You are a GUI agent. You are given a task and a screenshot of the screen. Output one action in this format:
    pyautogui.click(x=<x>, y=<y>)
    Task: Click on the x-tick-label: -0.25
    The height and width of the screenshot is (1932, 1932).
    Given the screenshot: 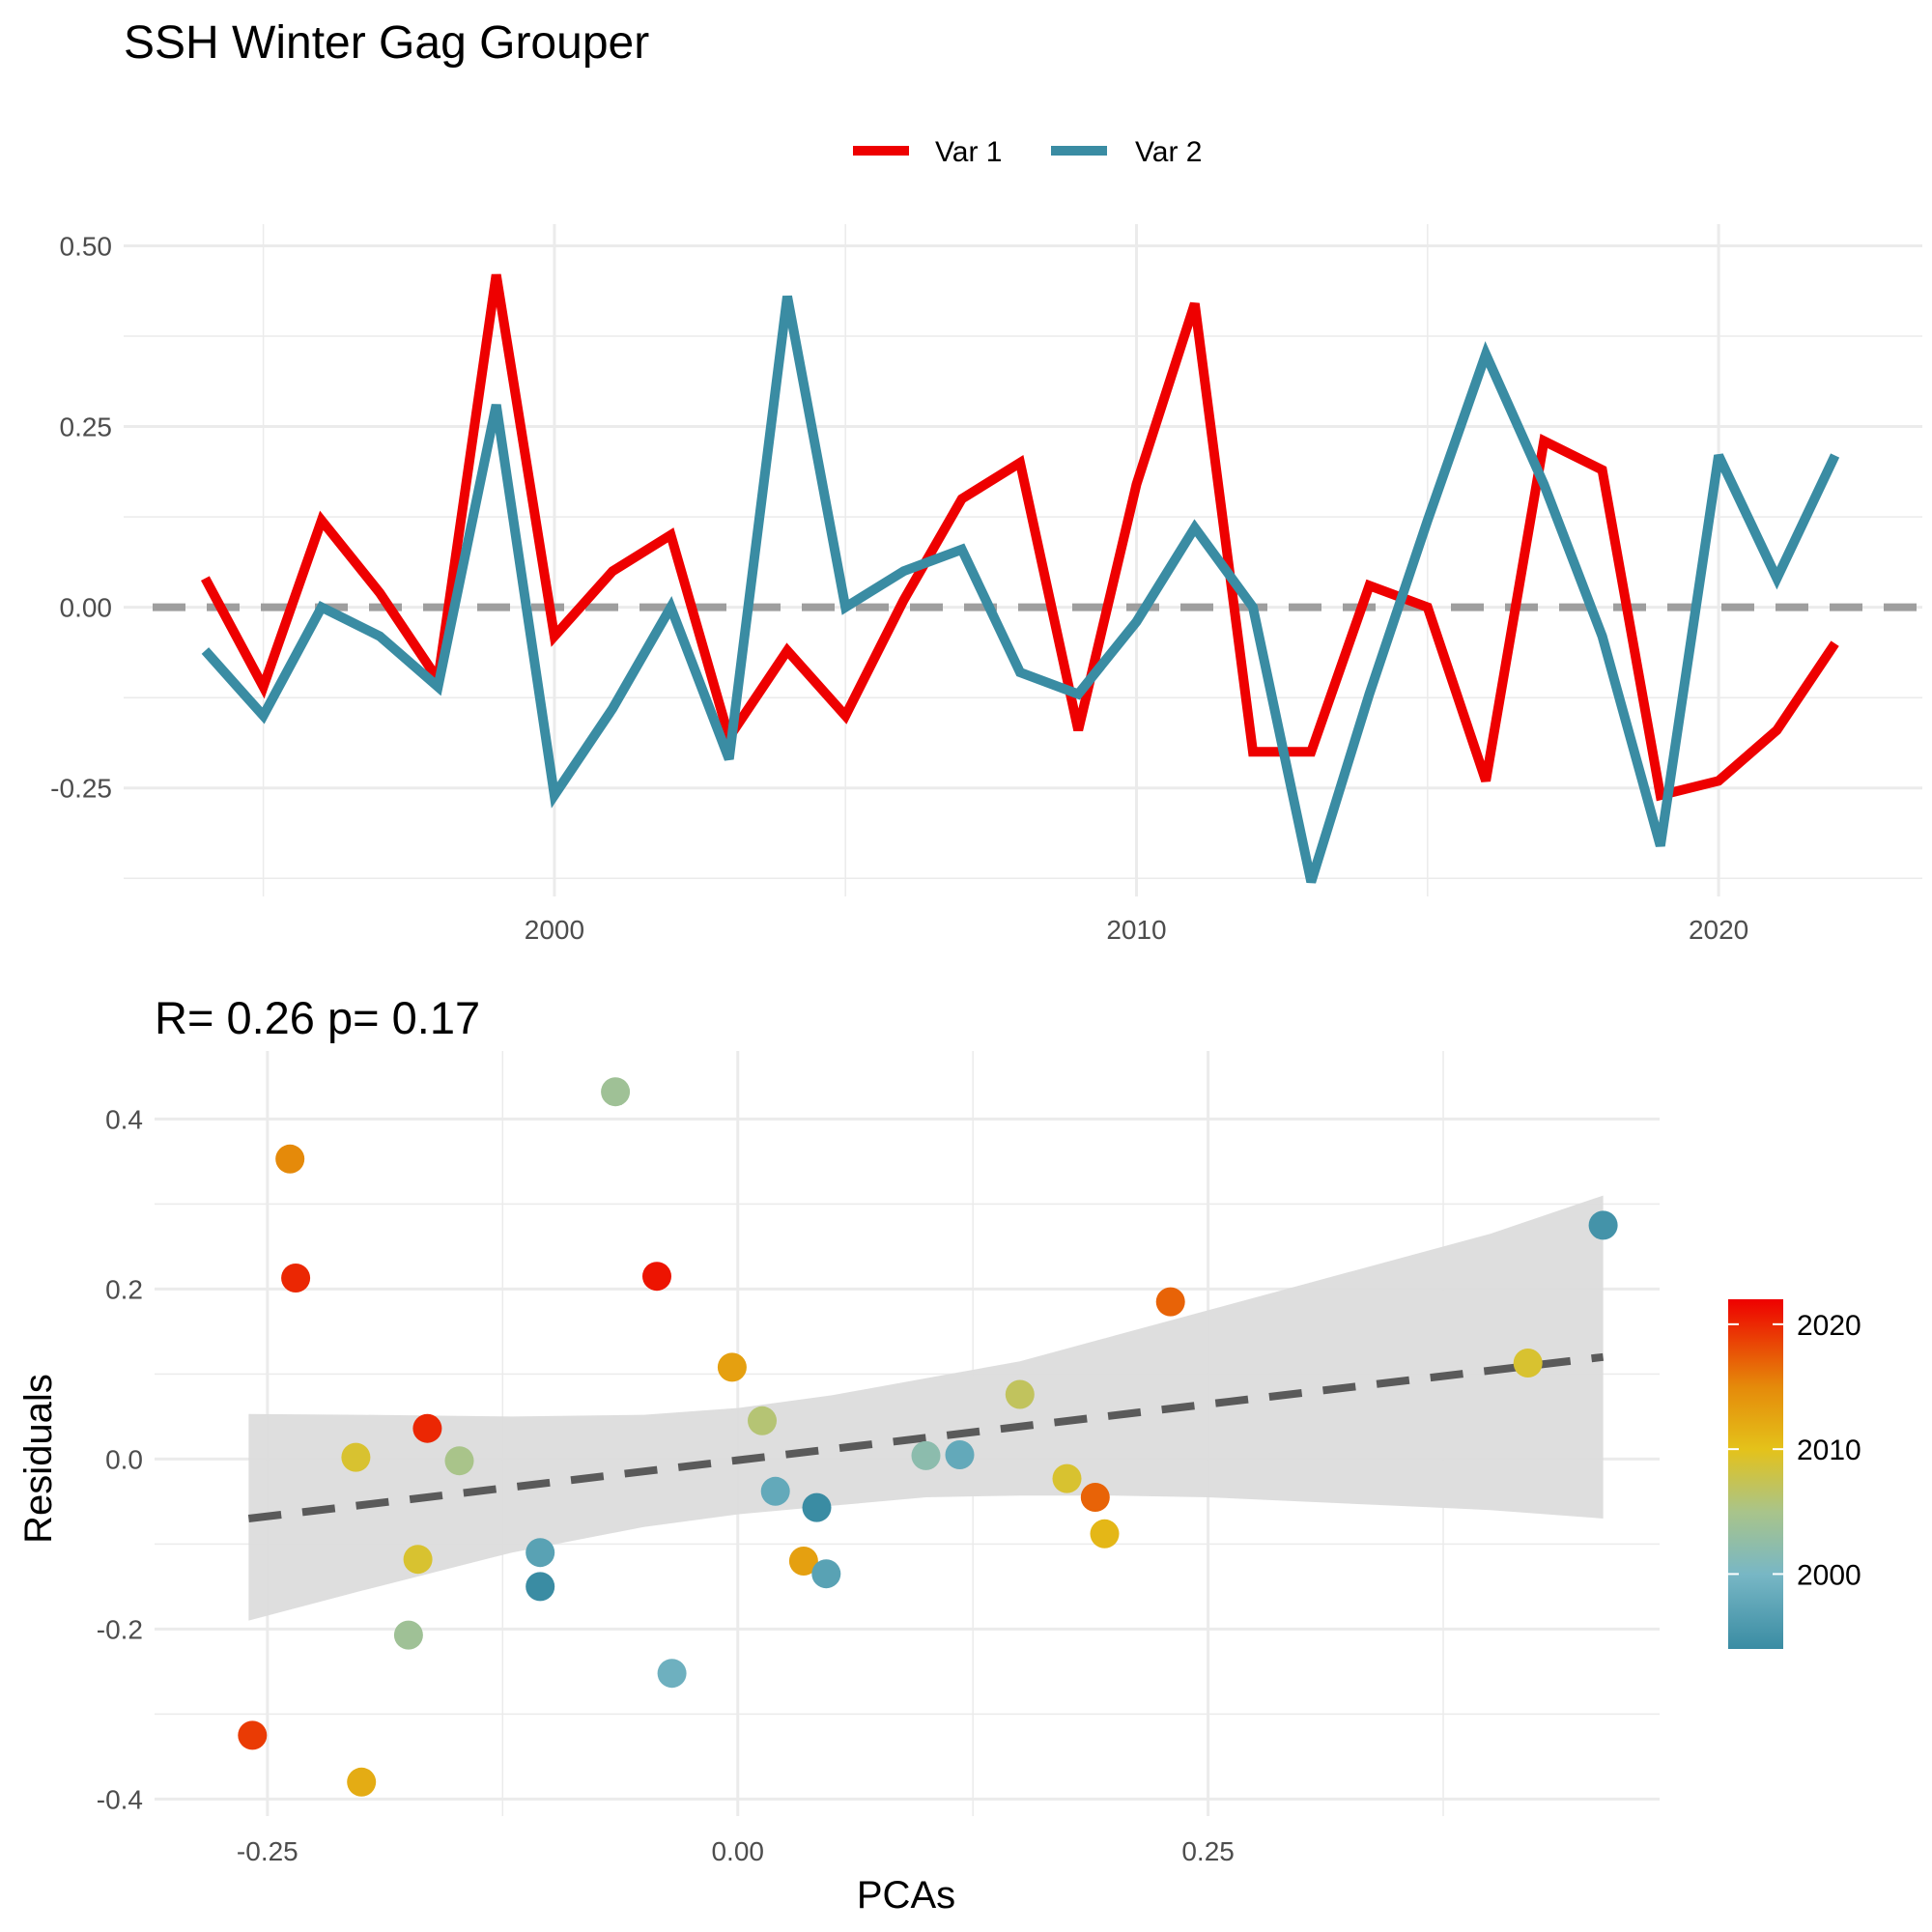 What is the action you would take?
    pyautogui.click(x=267, y=1851)
    